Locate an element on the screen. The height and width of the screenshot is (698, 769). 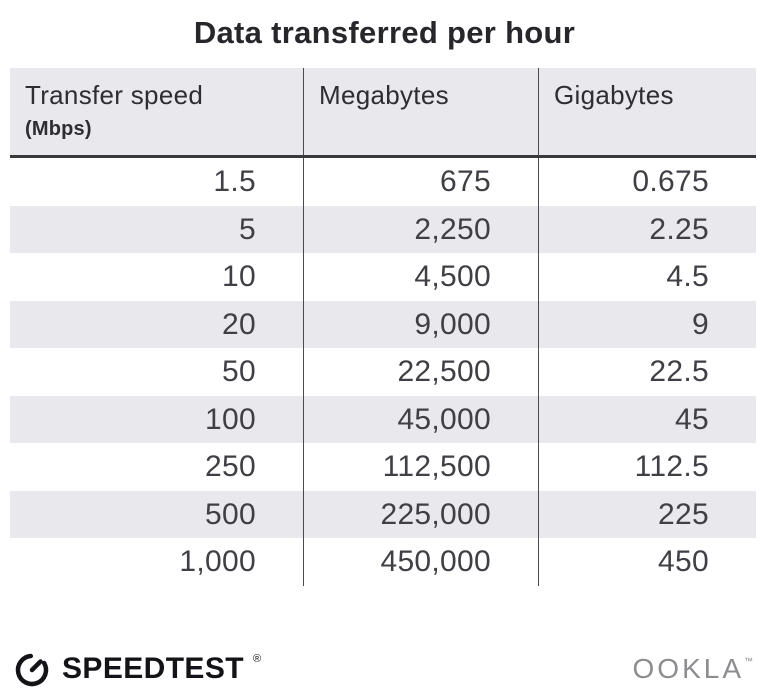
column-header-label: Transfer speed is located at coordinates (114, 95).